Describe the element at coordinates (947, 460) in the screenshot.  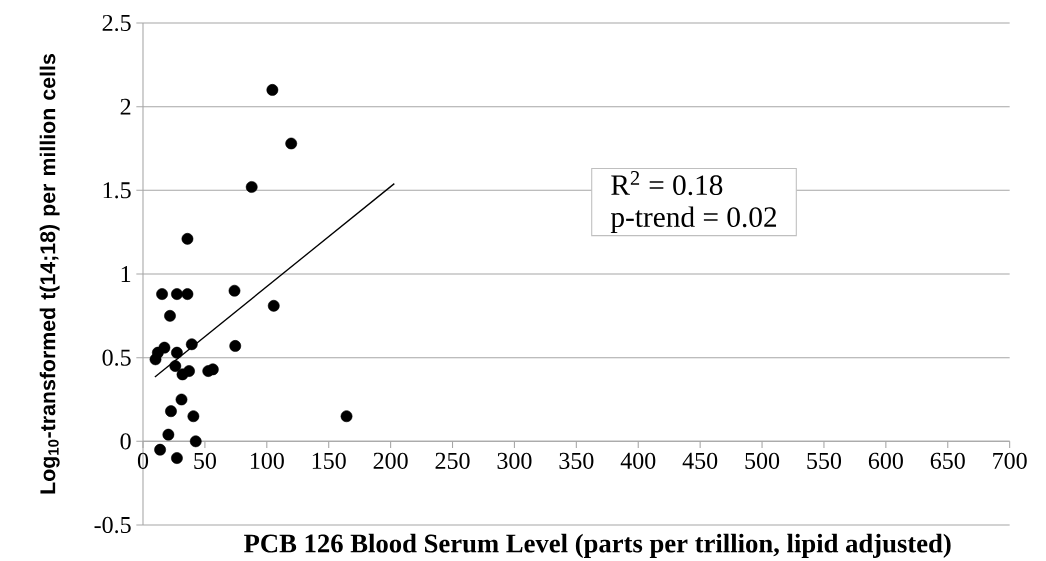
I see `x-tick-label: 650` at that location.